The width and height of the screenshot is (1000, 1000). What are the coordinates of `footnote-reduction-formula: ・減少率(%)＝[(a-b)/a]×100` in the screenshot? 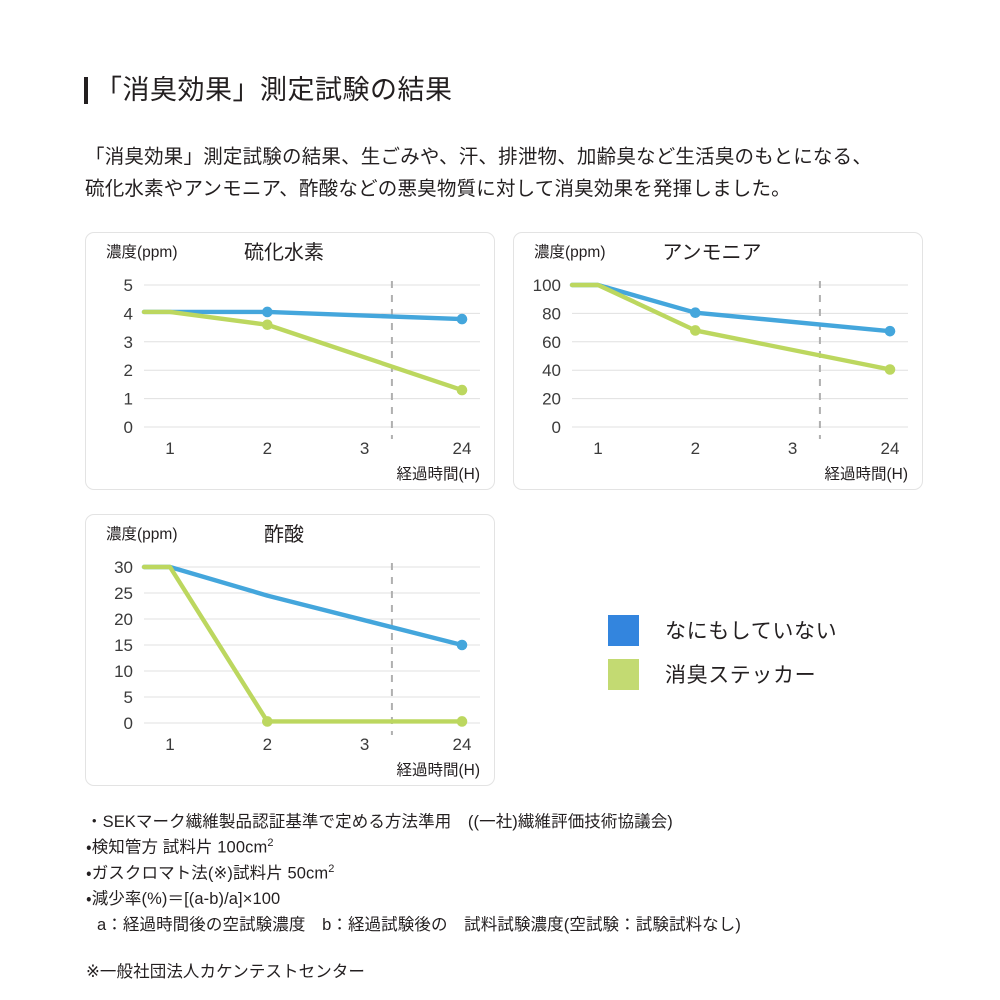 It's located at (183, 899).